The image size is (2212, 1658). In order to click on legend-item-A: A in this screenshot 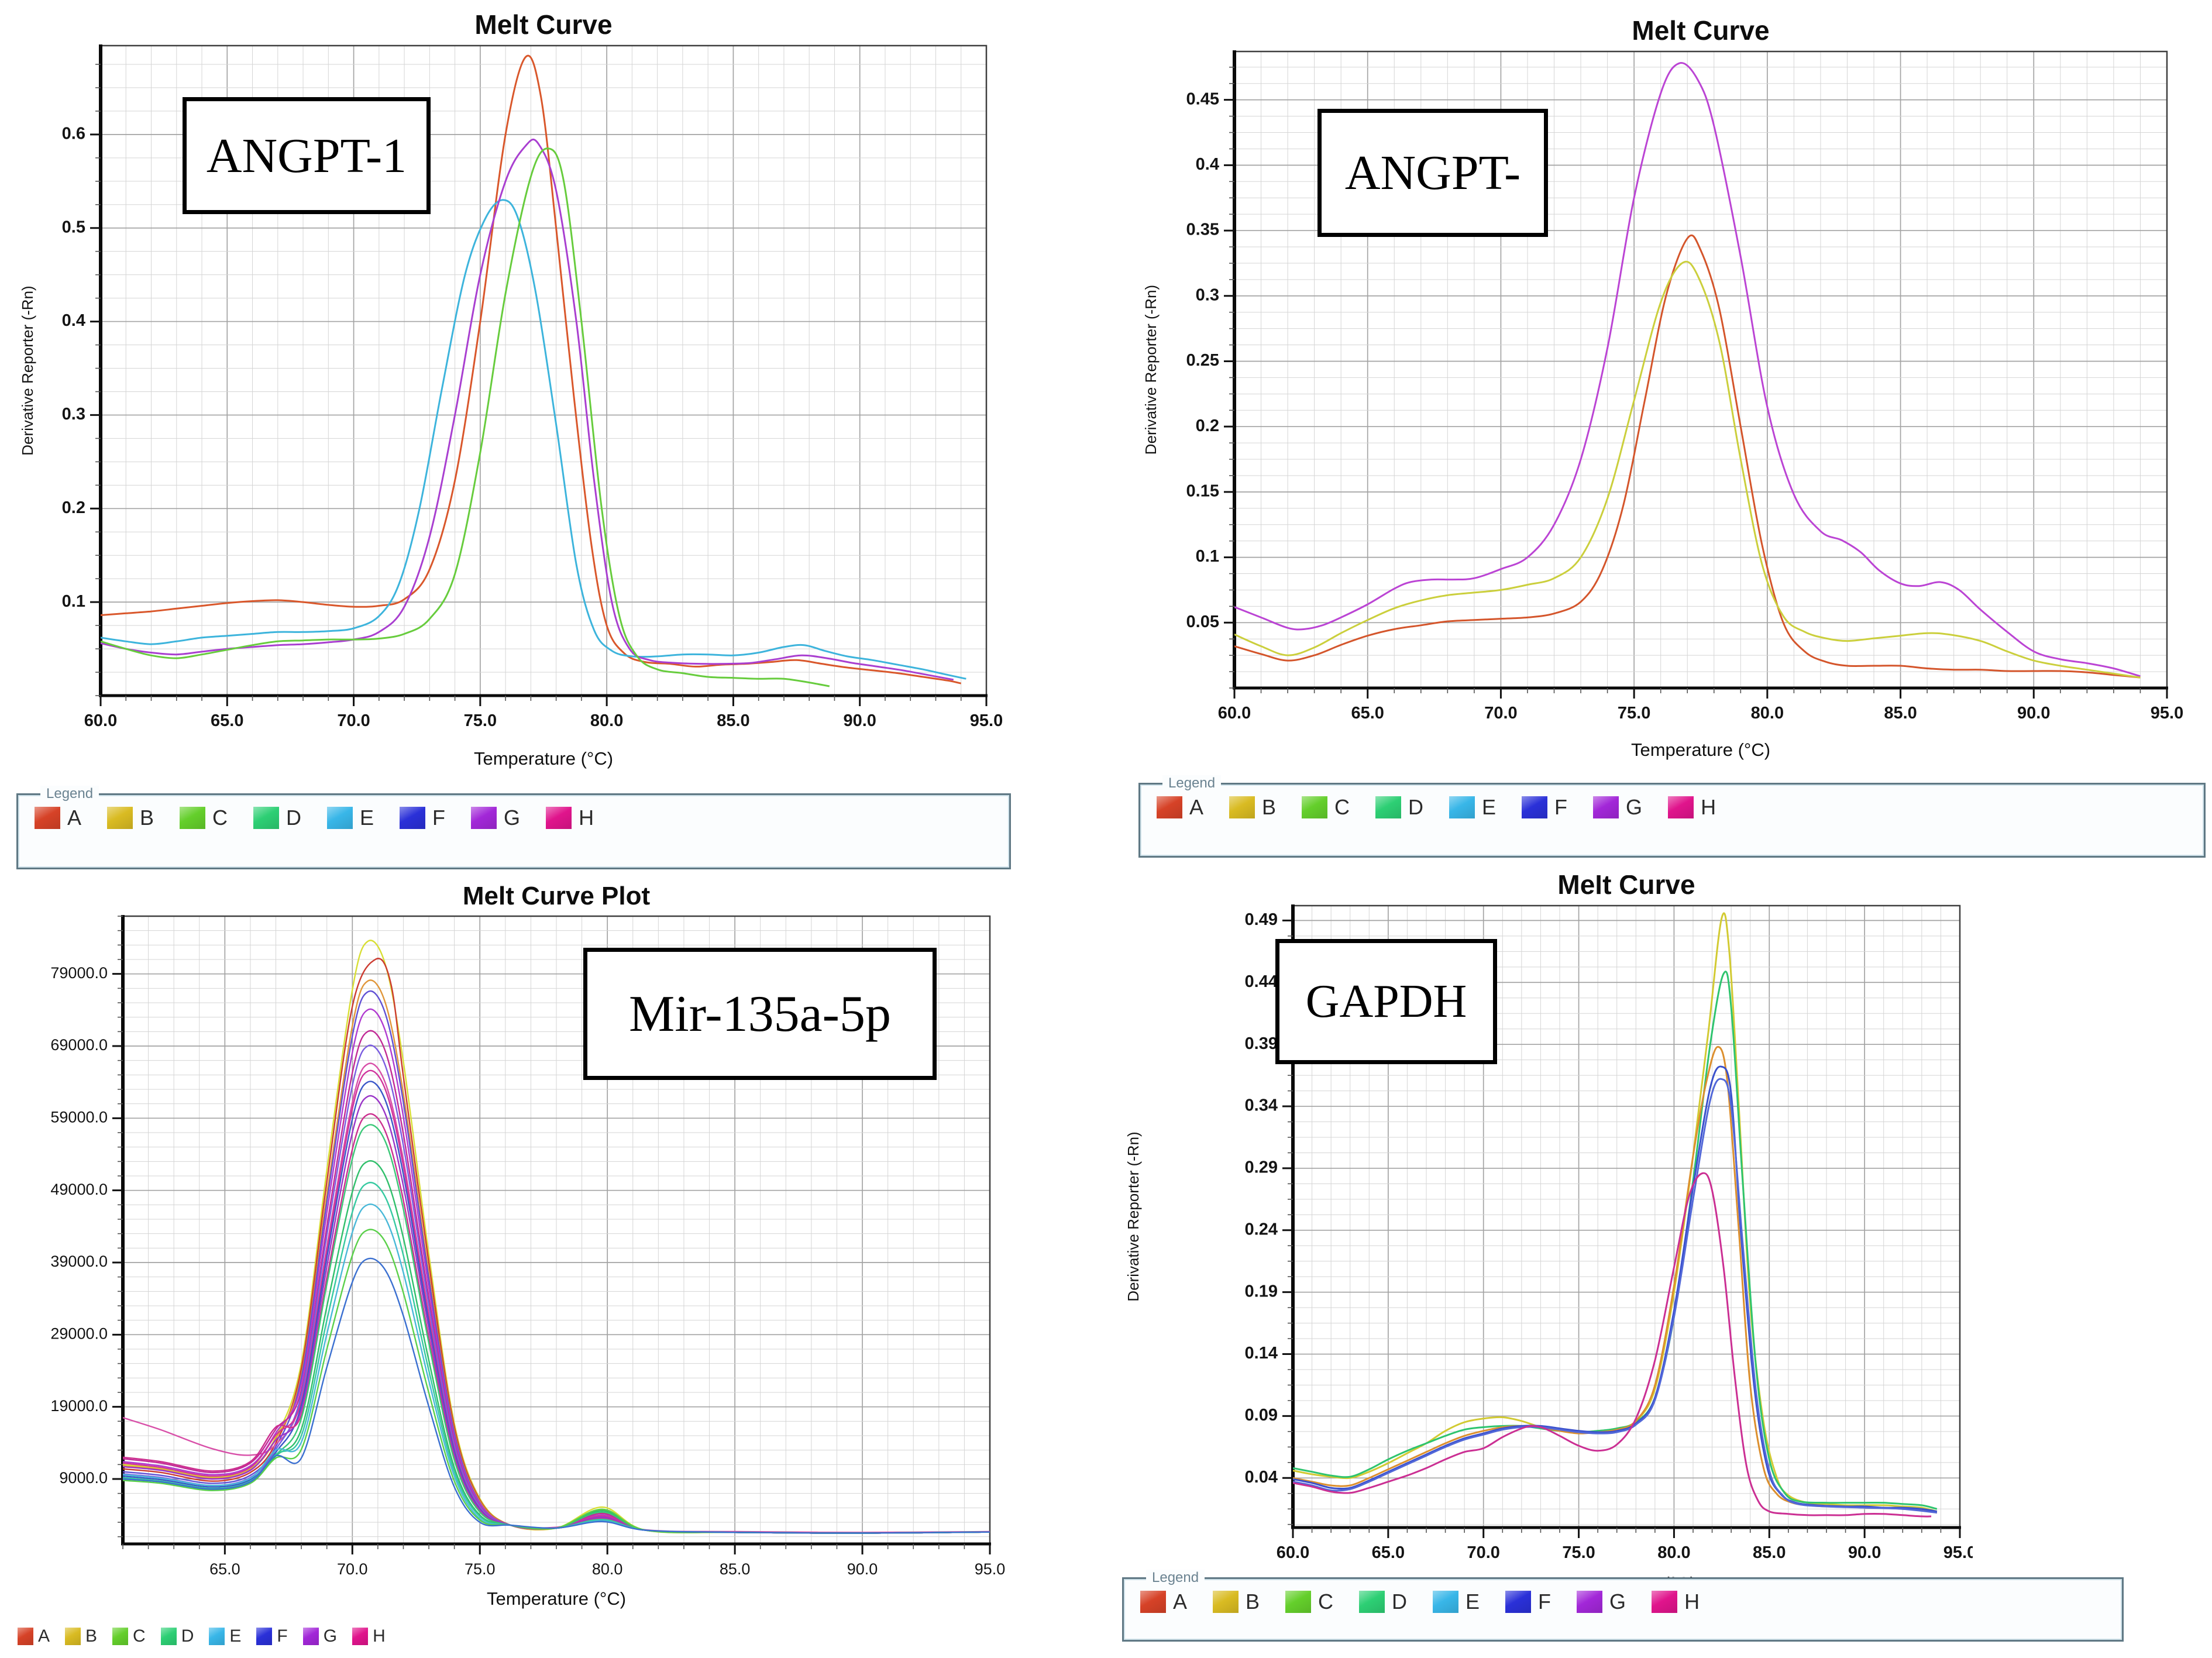, I will do `click(1163, 1602)`.